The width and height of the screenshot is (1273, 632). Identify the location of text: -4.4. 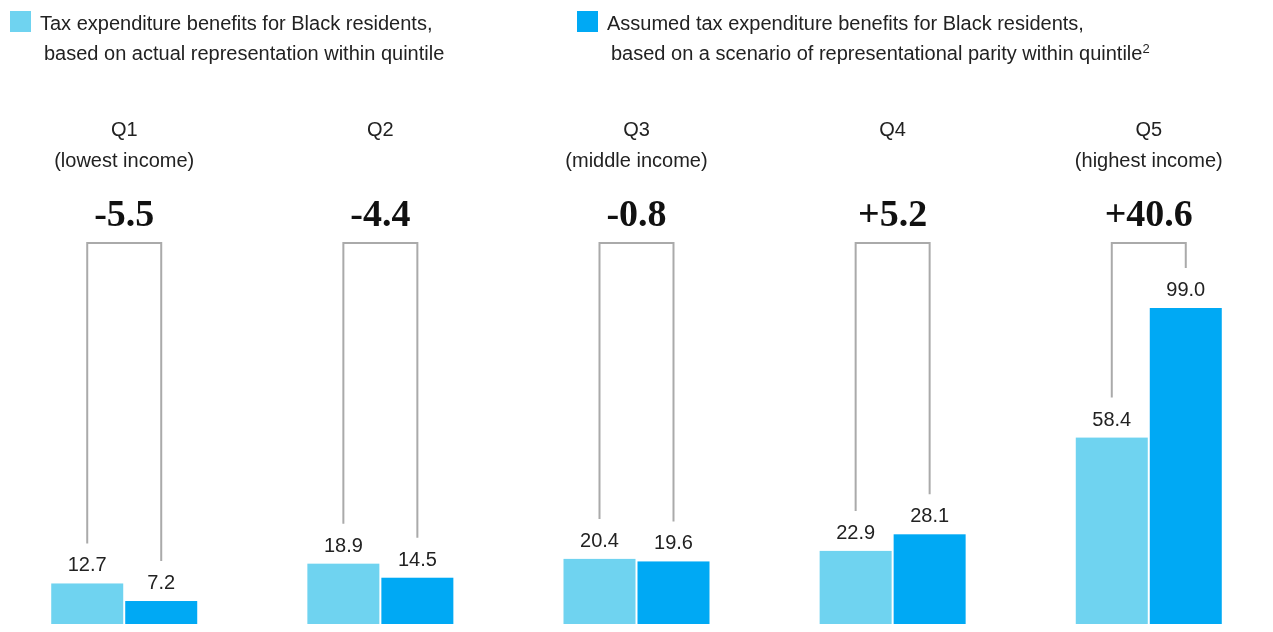
(380, 213).